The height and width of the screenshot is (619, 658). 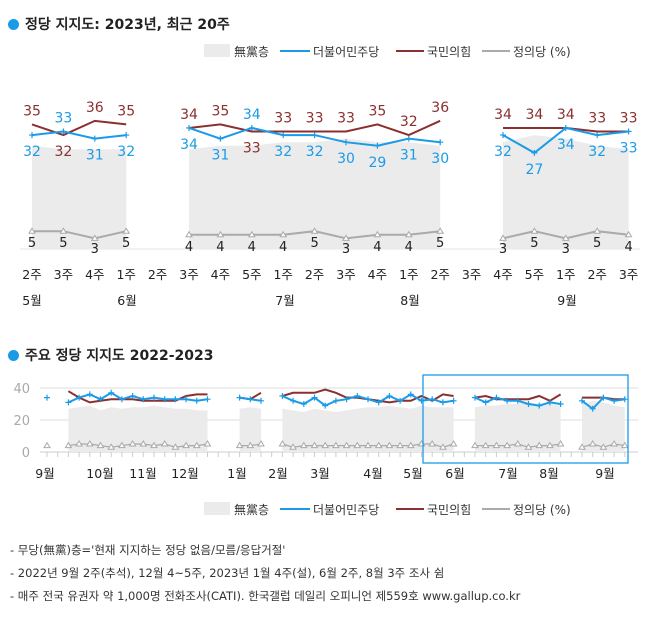 I want to click on month-label: 6월, so click(x=126, y=300).